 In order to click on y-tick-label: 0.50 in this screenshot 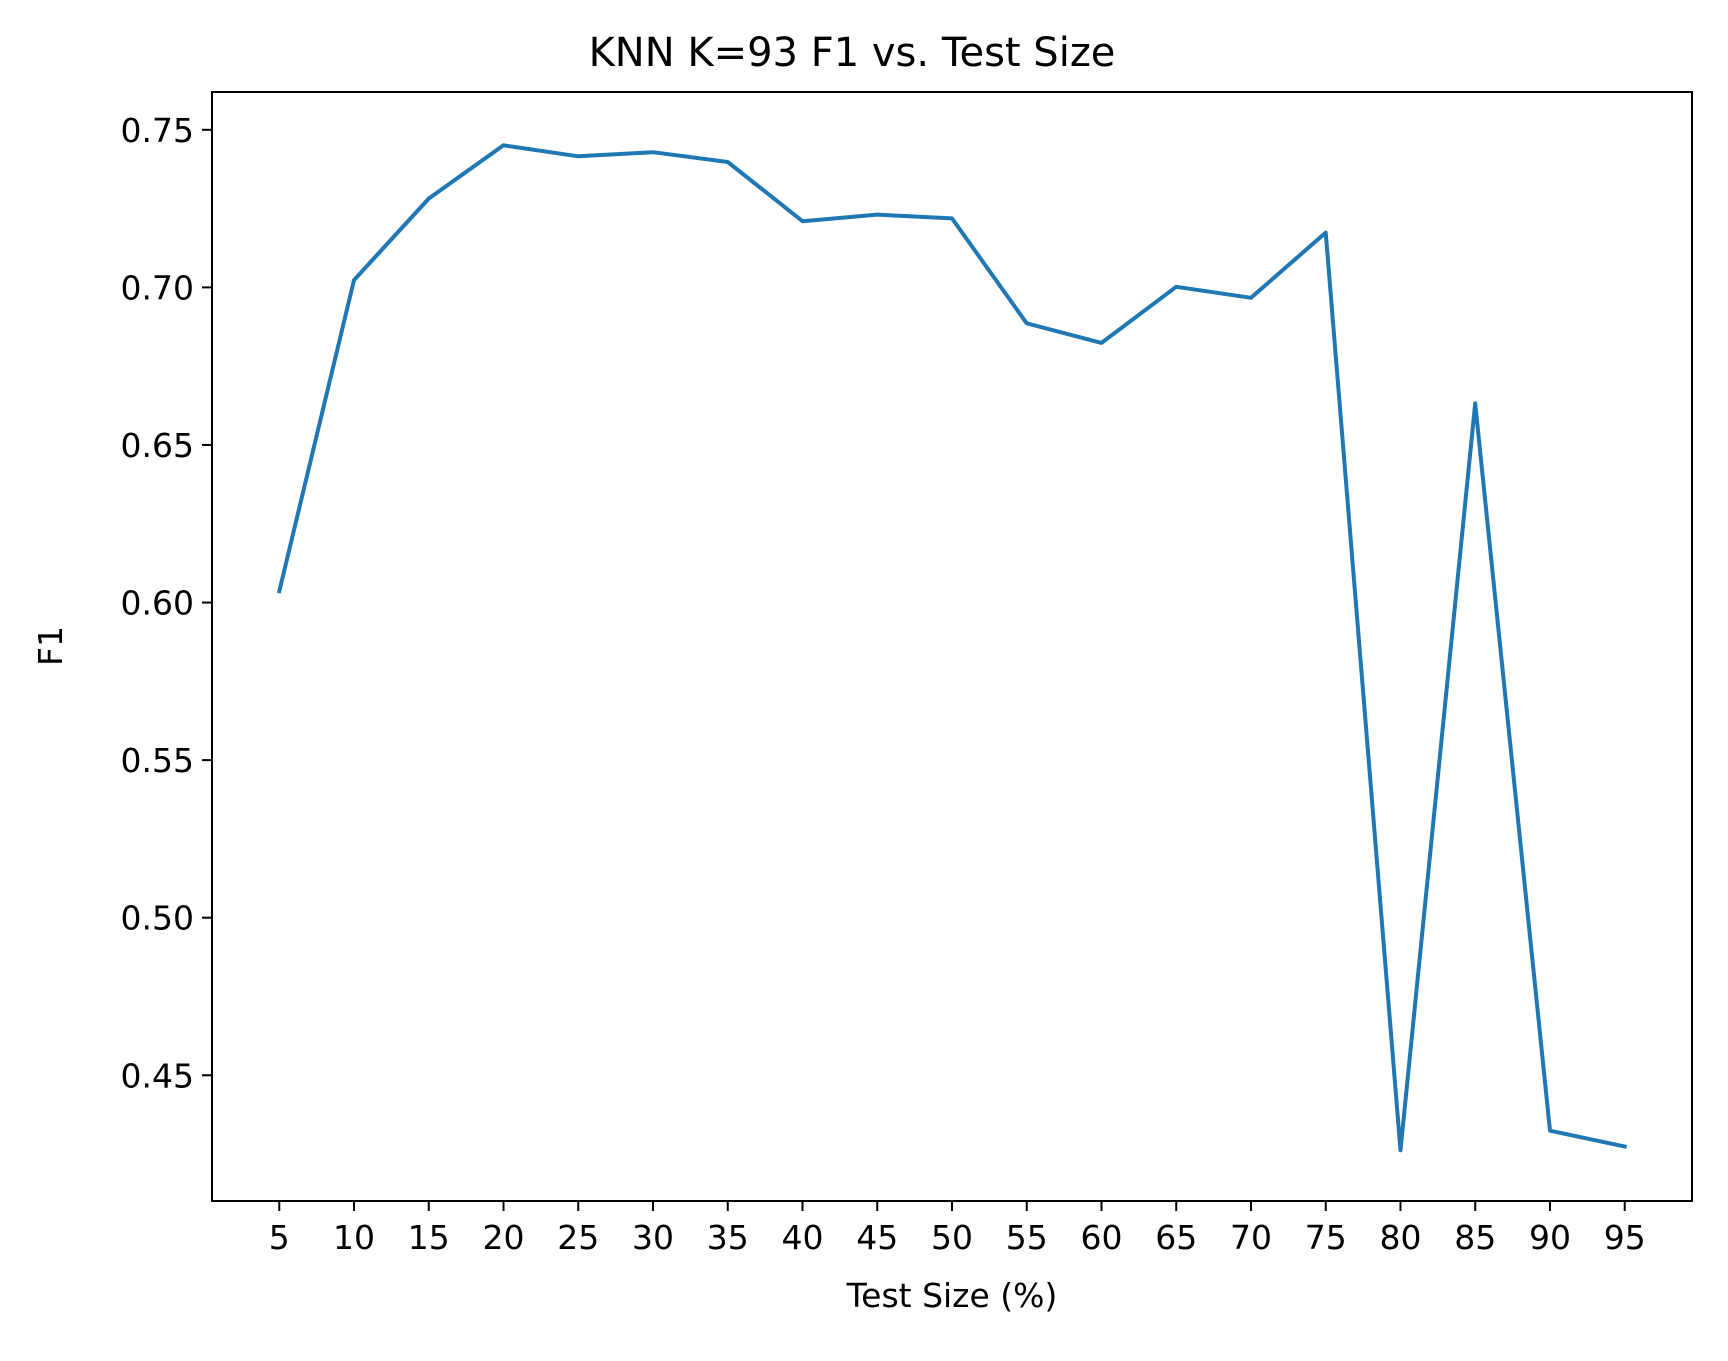, I will do `click(157, 918)`.